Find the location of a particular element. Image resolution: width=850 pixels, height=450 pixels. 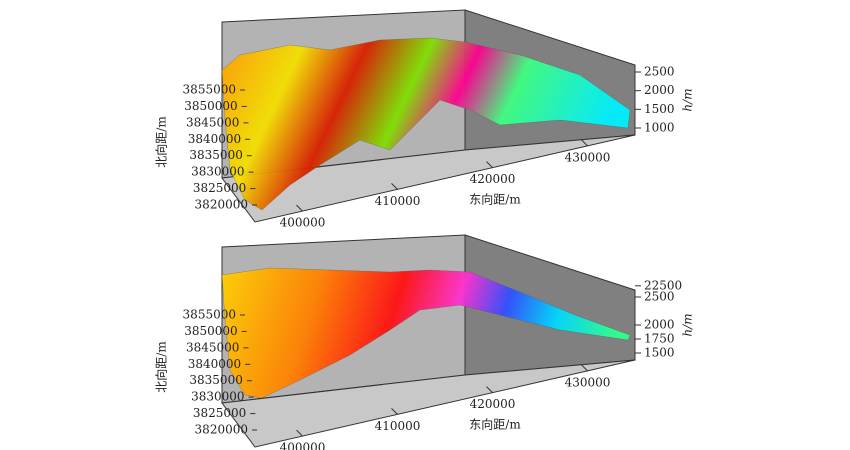

z-tick-label: 22500 is located at coordinates (663, 285).